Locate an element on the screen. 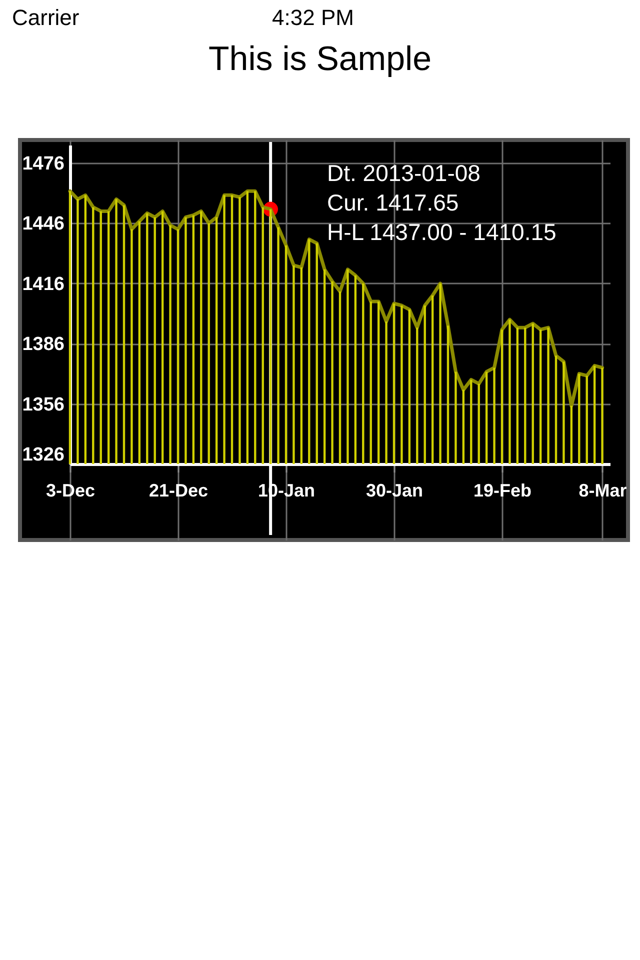 The image size is (640, 960). x-tick-label: 19-Feb is located at coordinates (502, 490).